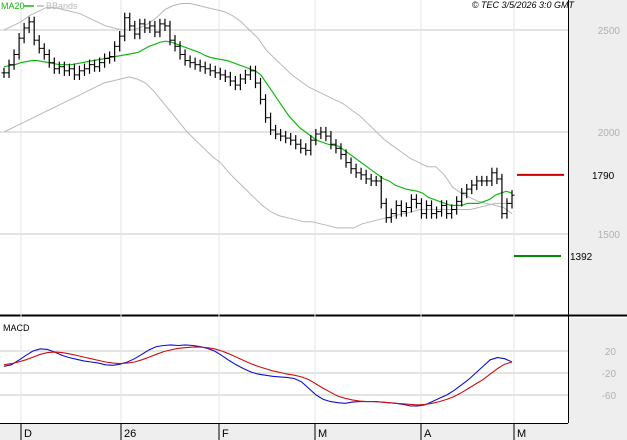 The image size is (627, 440). What do you see at coordinates (597, 370) in the screenshot?
I see `macd-axis-panel` at bounding box center [597, 370].